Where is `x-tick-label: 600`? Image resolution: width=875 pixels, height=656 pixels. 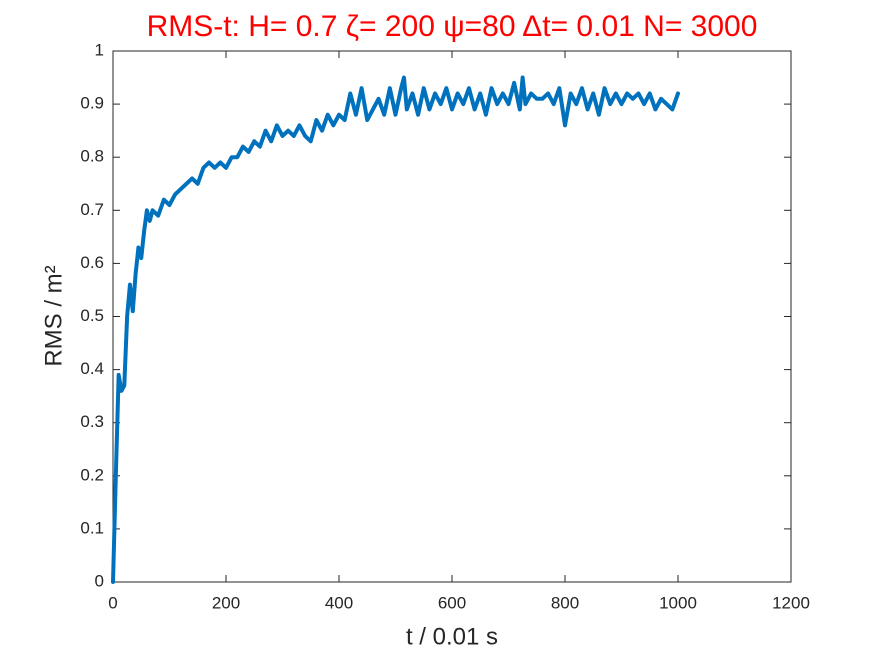
x-tick-label: 600 is located at coordinates (452, 602).